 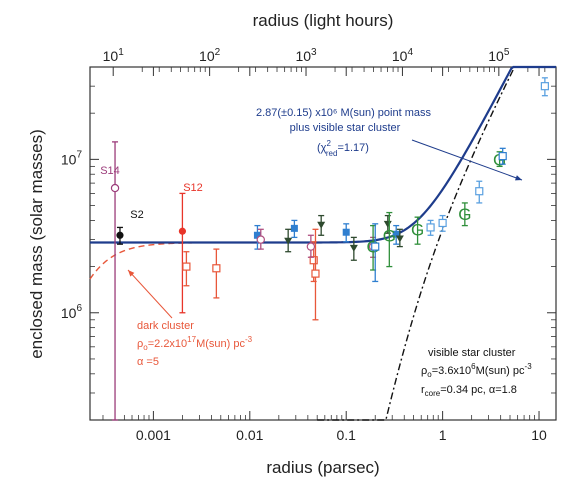 I want to click on visible-cluster-title: visible star cluster, so click(x=472, y=353).